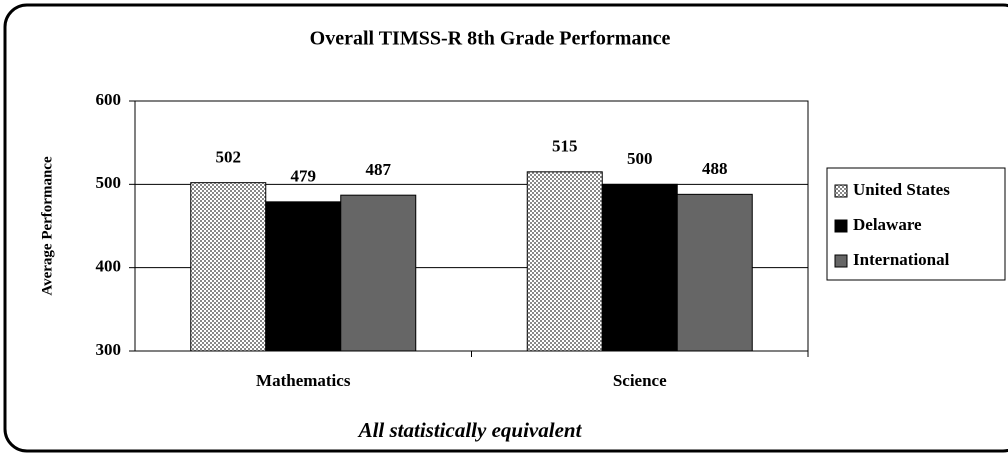  Describe the element at coordinates (640, 380) in the screenshot. I see `x-tick-label: Science` at that location.